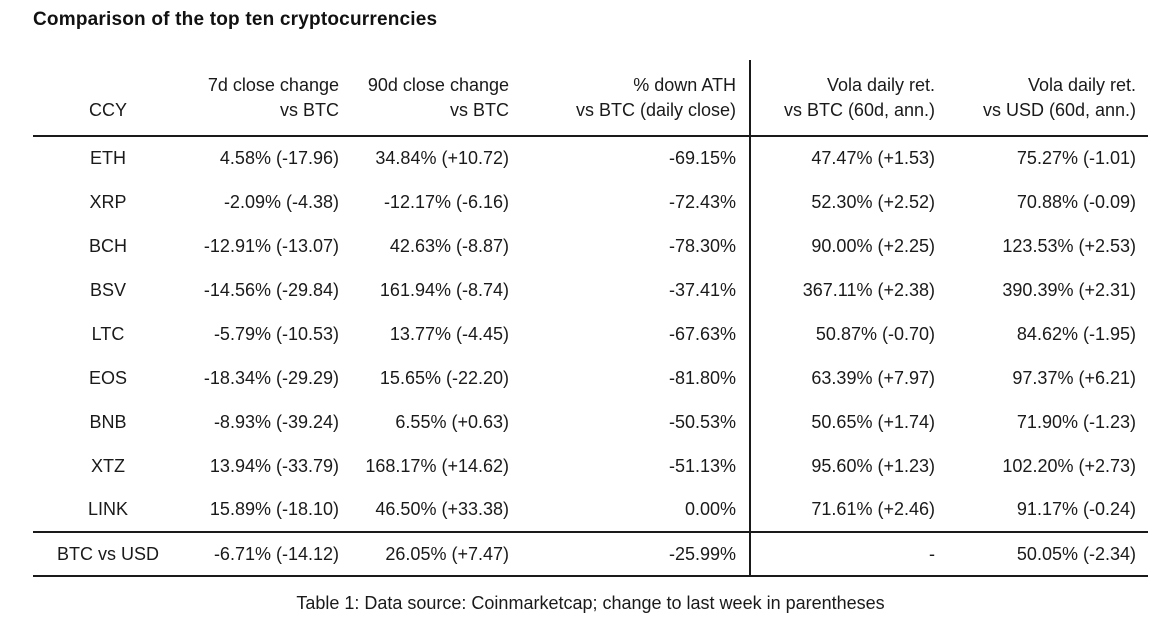  I want to click on cell-ath: -69.15%, so click(702, 158).